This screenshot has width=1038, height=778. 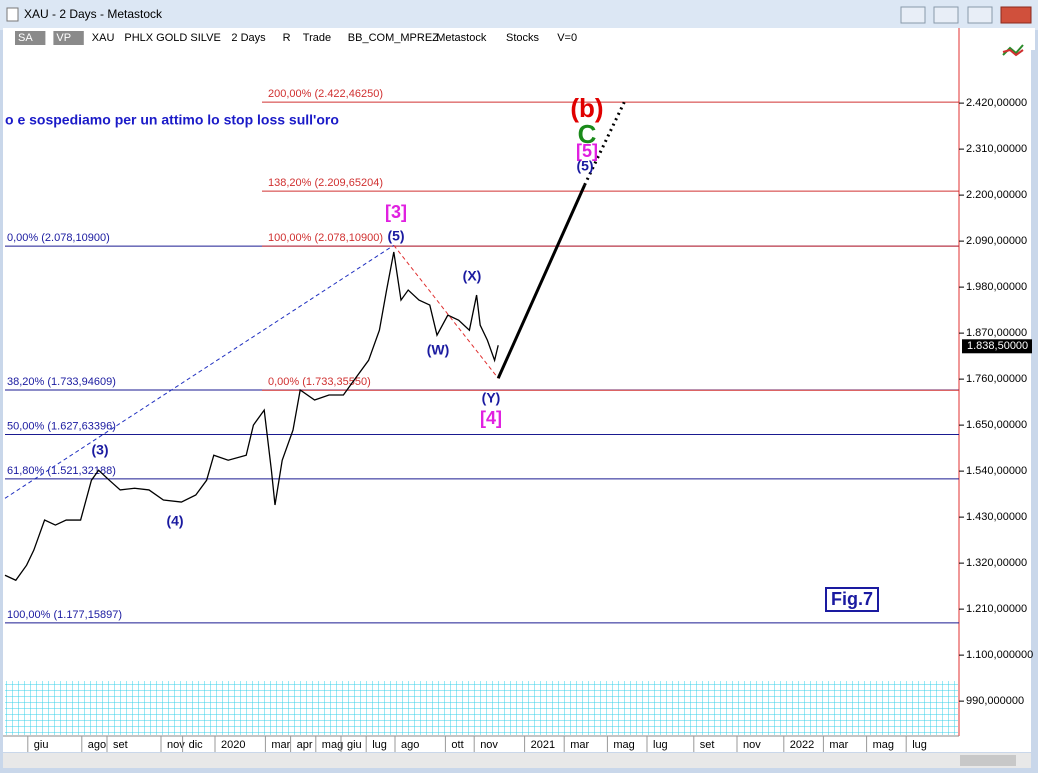 What do you see at coordinates (587, 151) in the screenshot?
I see `wave-label: [5]` at bounding box center [587, 151].